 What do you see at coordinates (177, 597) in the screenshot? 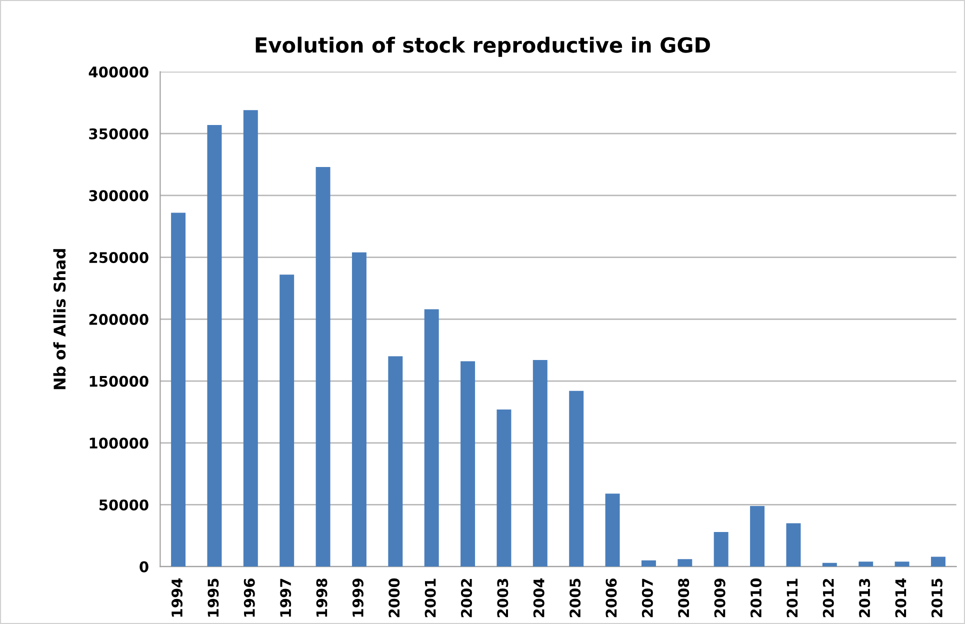
I see `x-tick-label: 1994` at bounding box center [177, 597].